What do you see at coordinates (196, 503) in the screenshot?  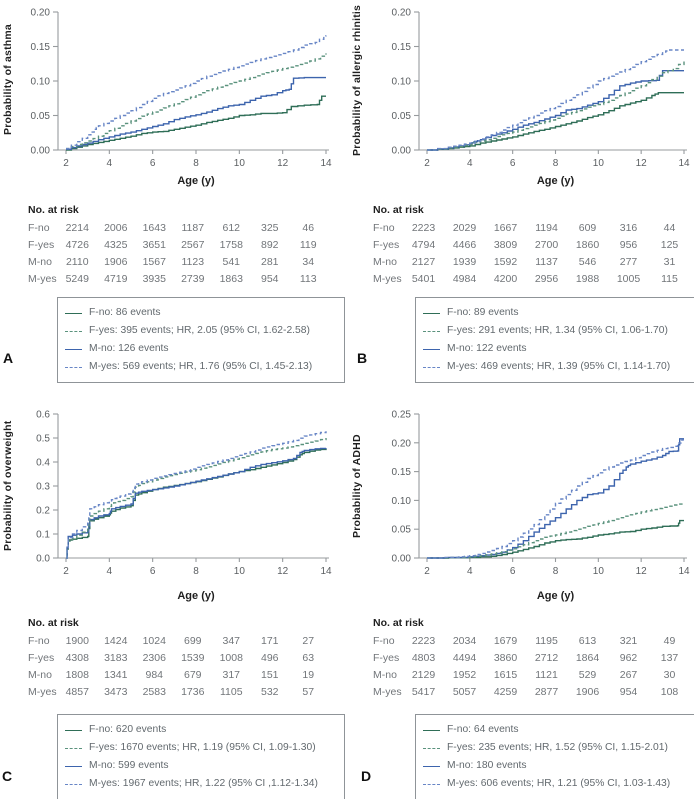 I see `series-F-no` at bounding box center [196, 503].